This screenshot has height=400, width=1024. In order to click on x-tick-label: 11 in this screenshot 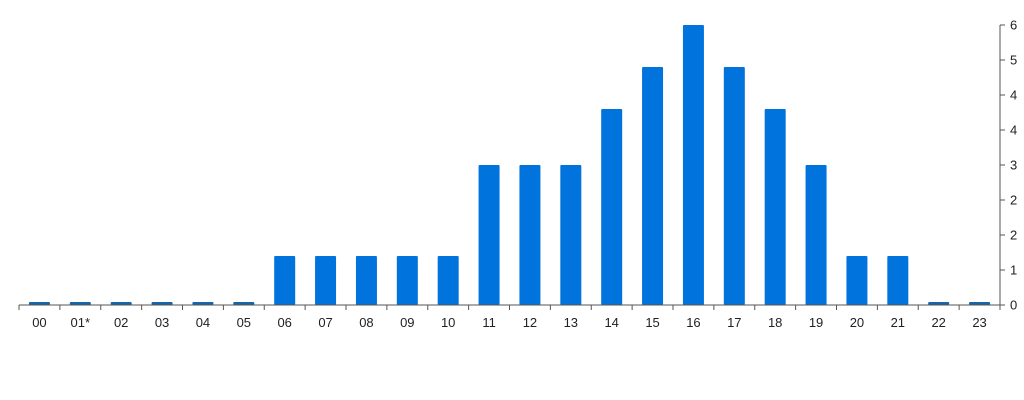, I will do `click(489, 322)`.